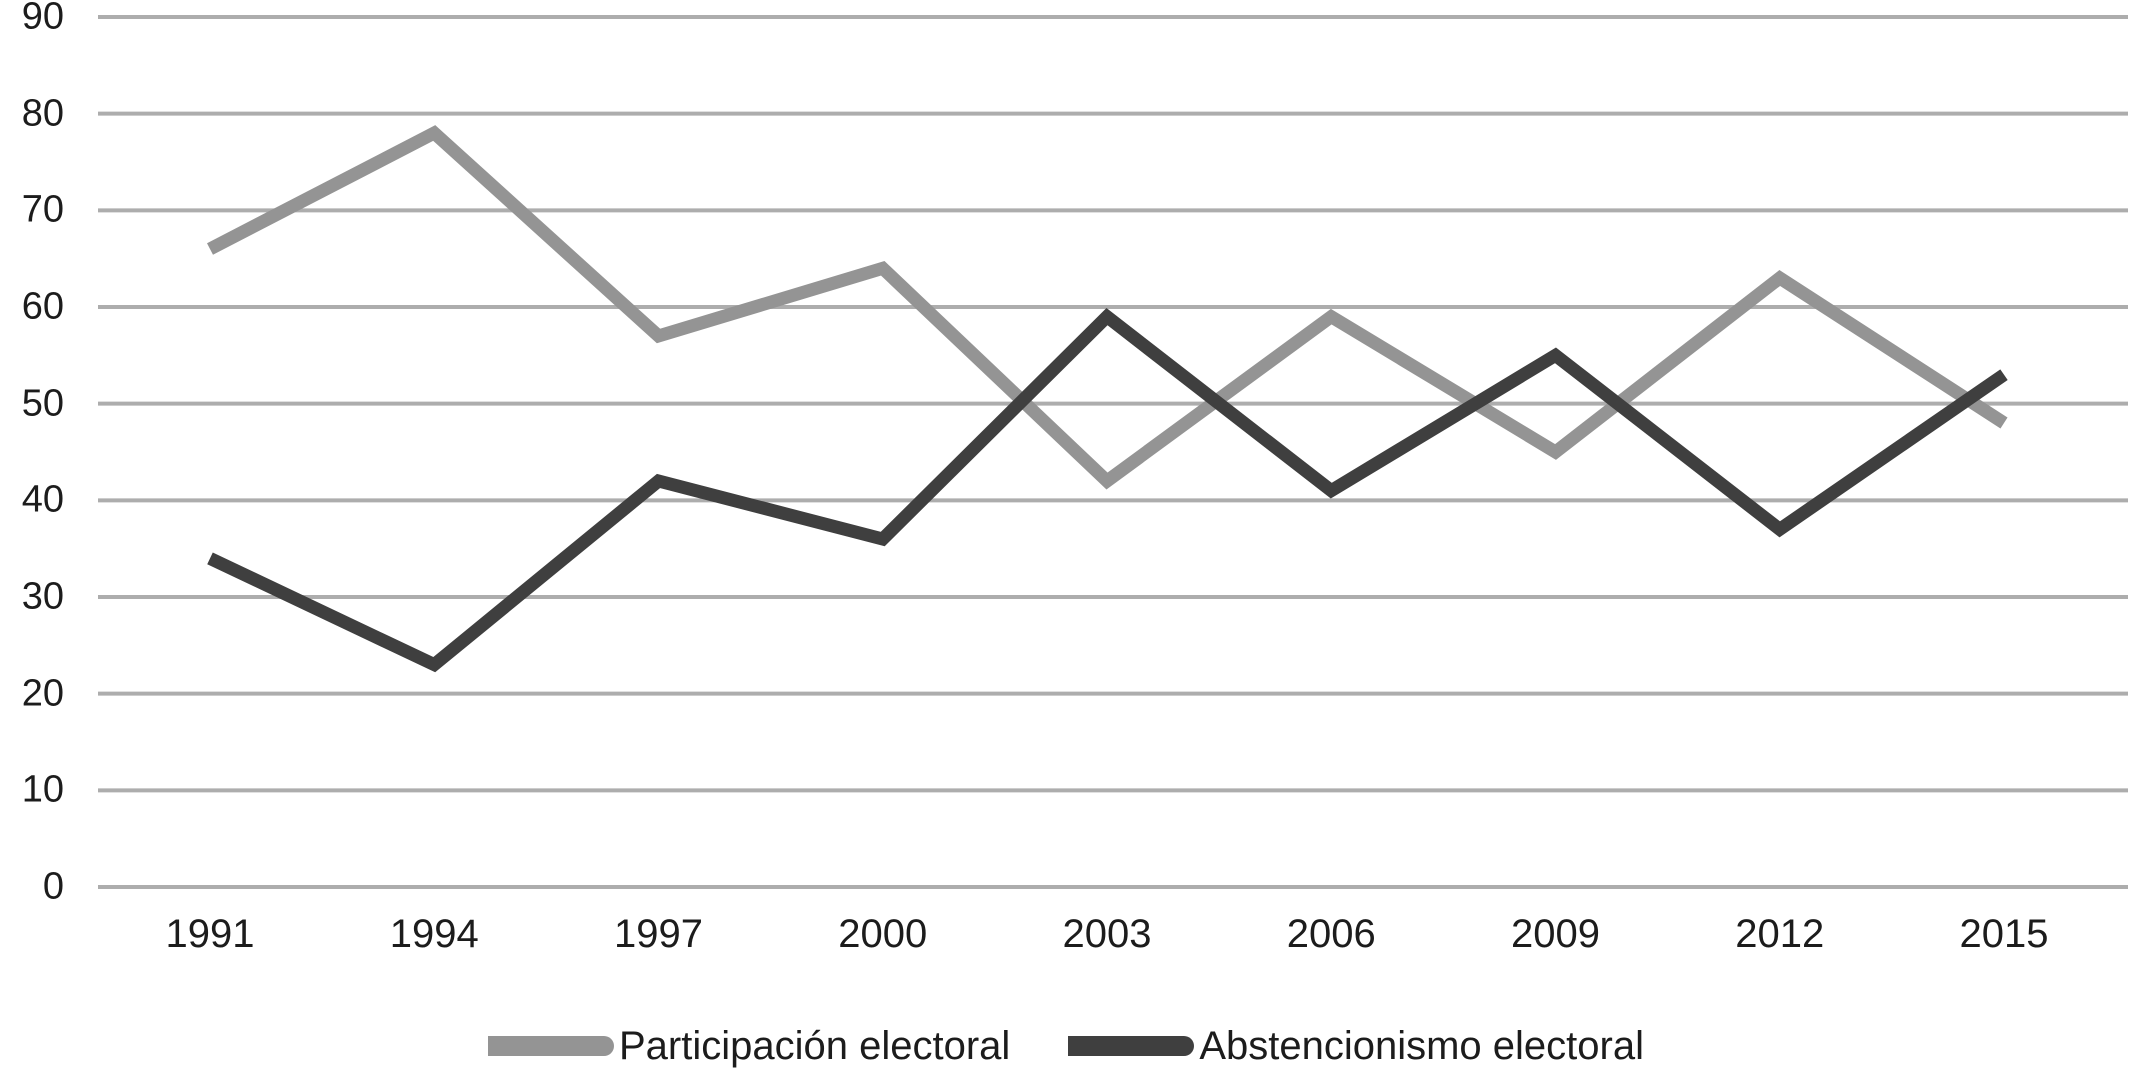  I want to click on y-tick-label-30: 30, so click(42, 596).